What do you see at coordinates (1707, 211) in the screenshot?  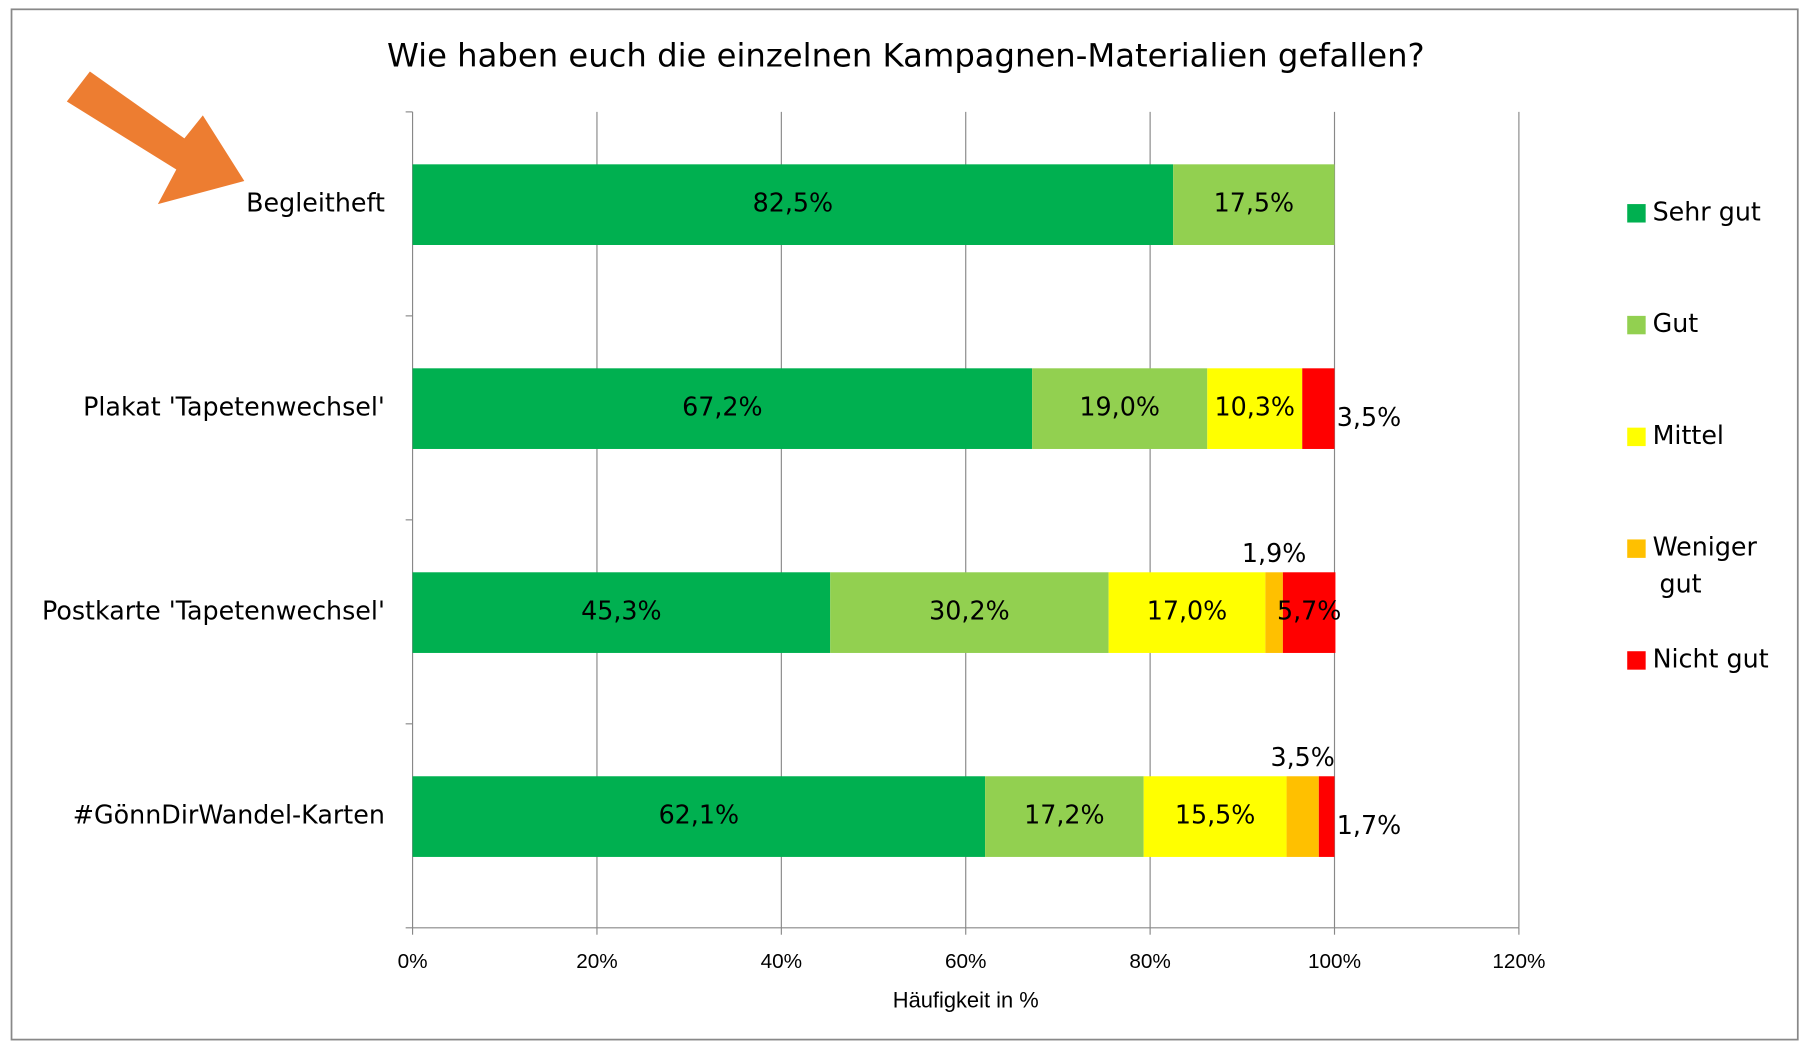 I see `legend-label: Sehr gut` at bounding box center [1707, 211].